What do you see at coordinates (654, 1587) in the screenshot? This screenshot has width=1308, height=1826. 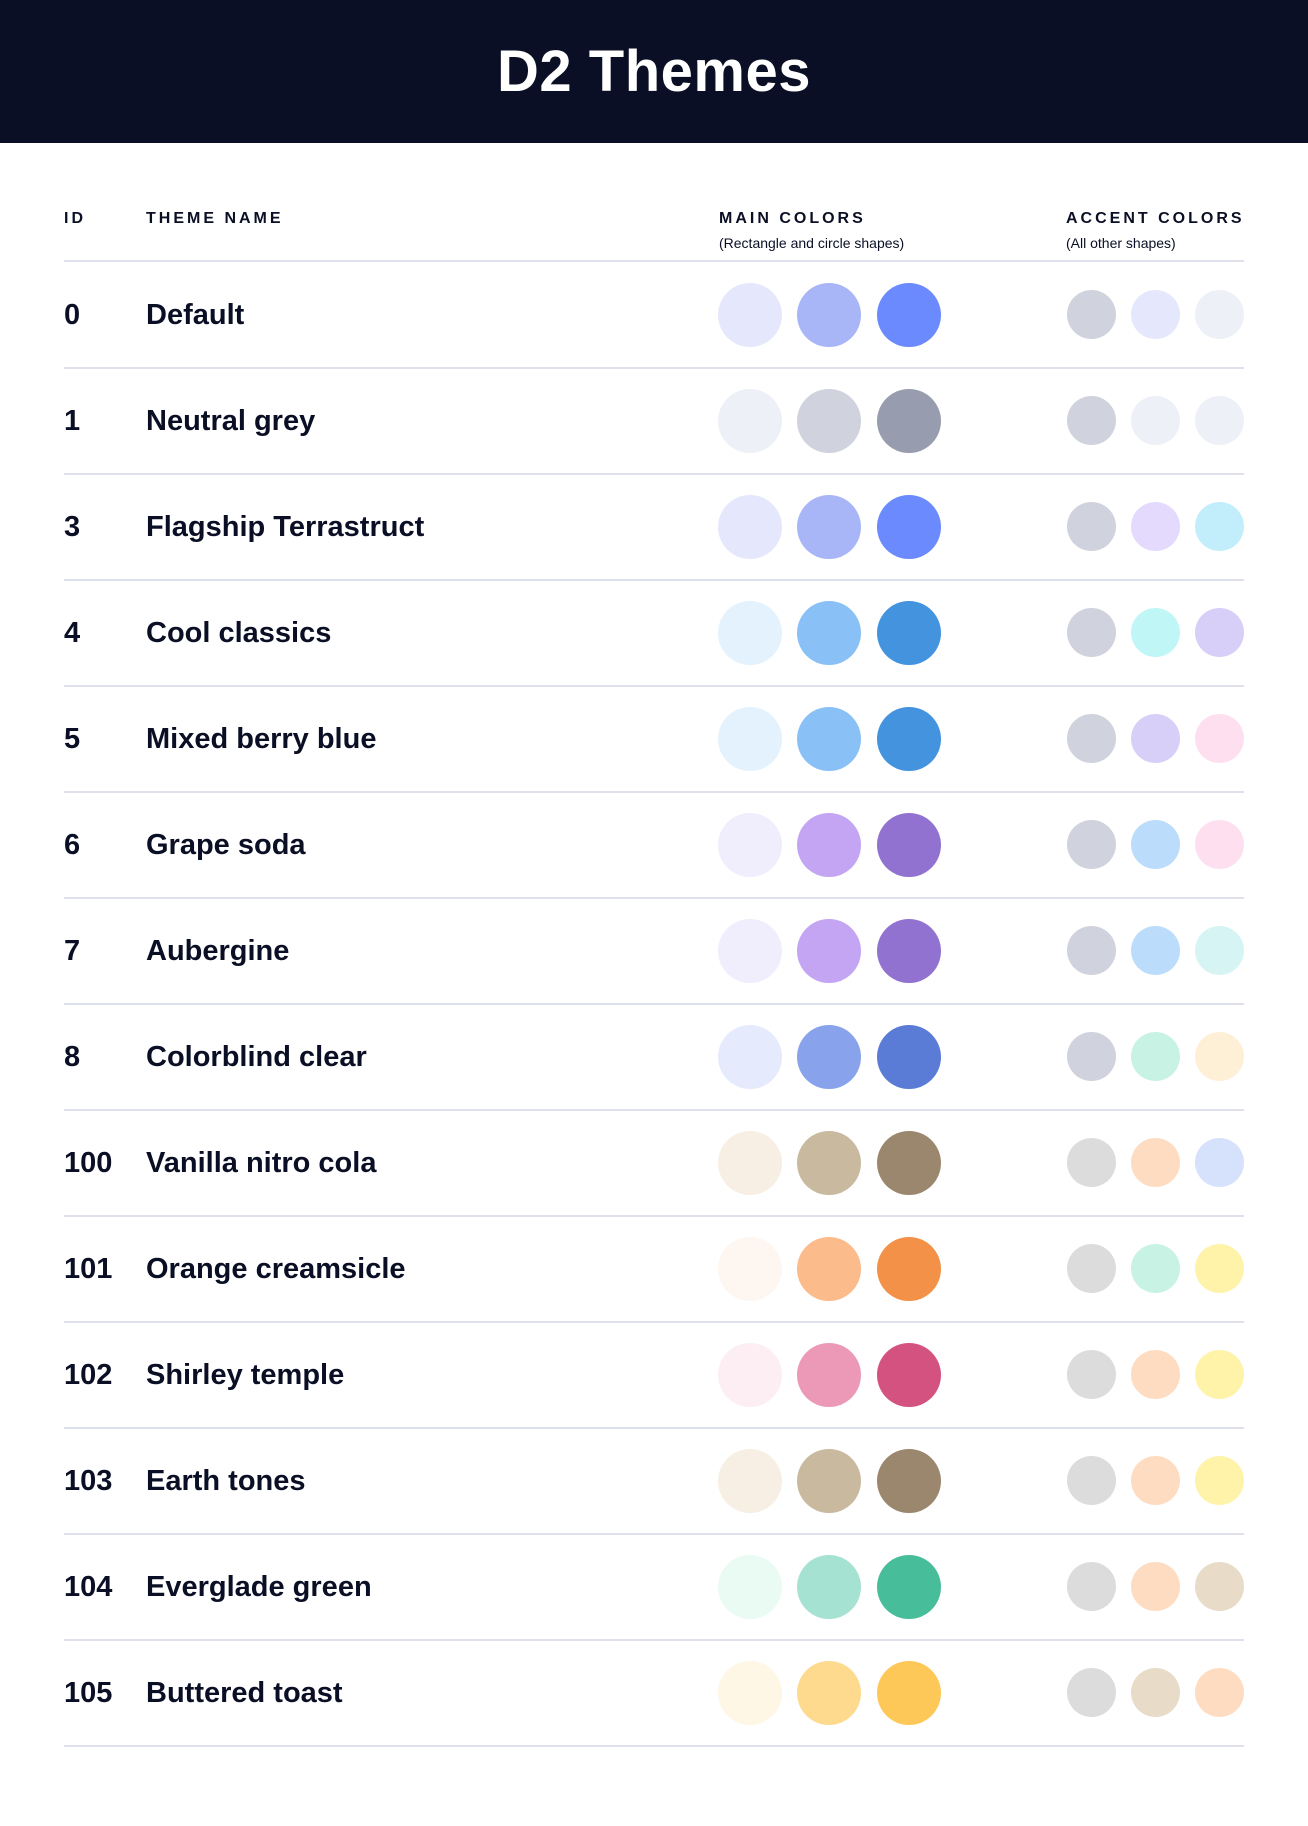 I see `theme-row: 104 Everglade green` at bounding box center [654, 1587].